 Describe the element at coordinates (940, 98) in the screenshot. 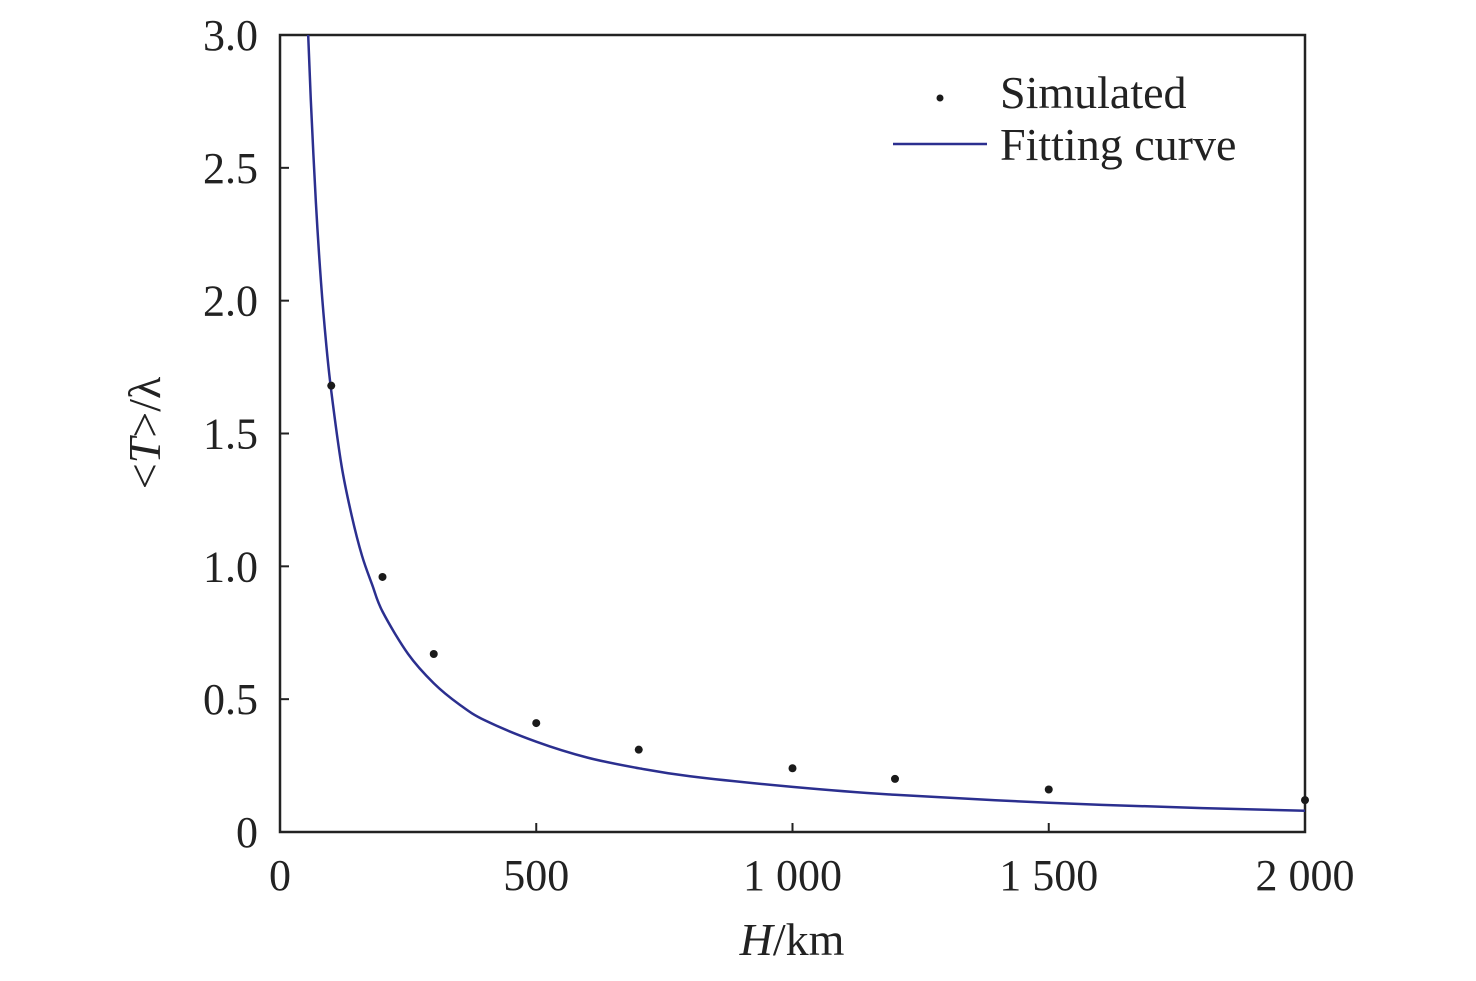

I see `legend-marker-simulated` at that location.